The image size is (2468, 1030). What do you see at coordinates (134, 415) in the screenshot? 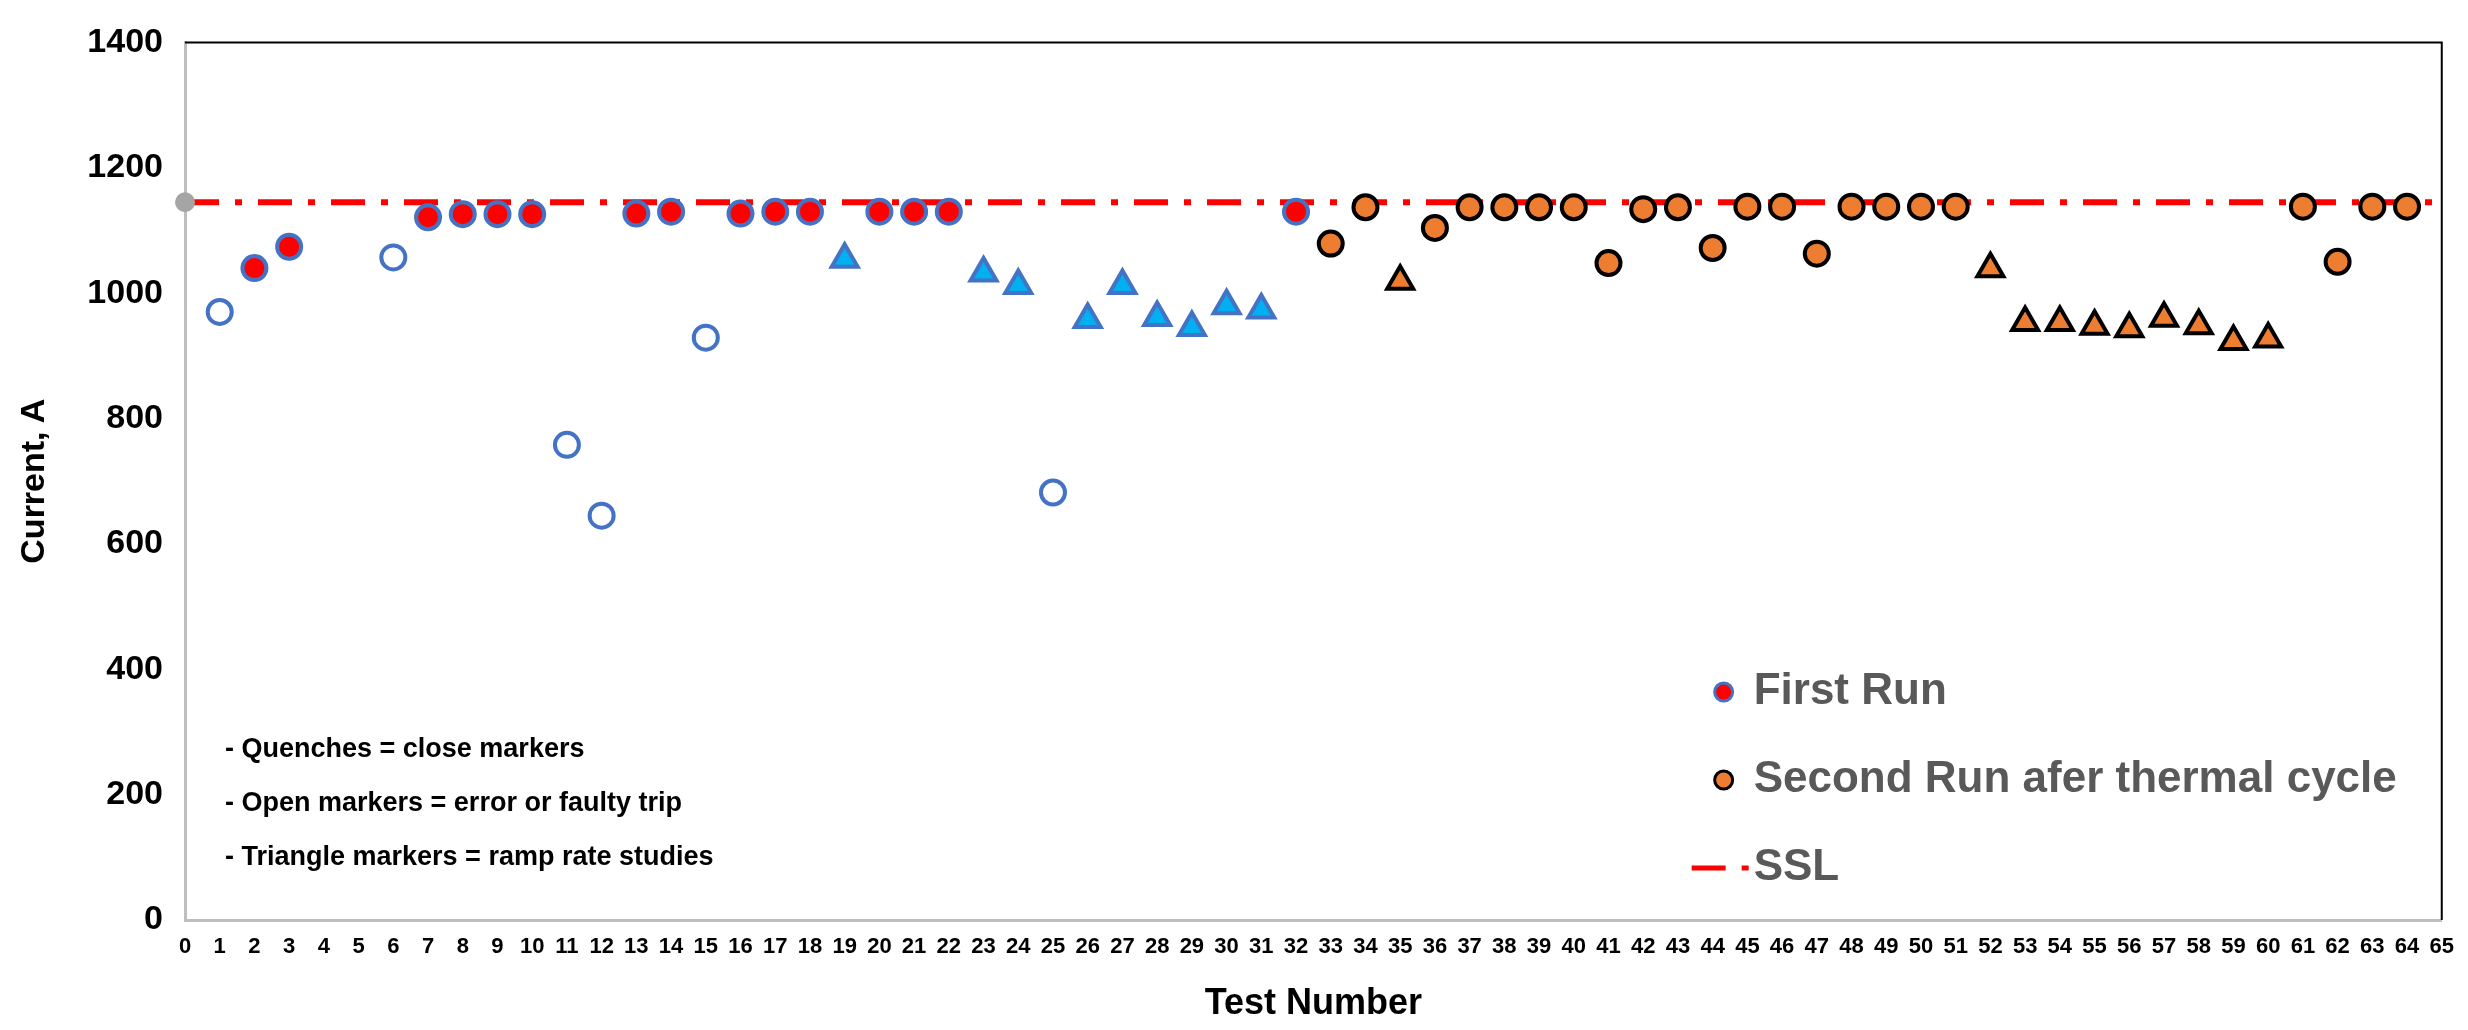
I see `y-tick-label: 800` at bounding box center [134, 415].